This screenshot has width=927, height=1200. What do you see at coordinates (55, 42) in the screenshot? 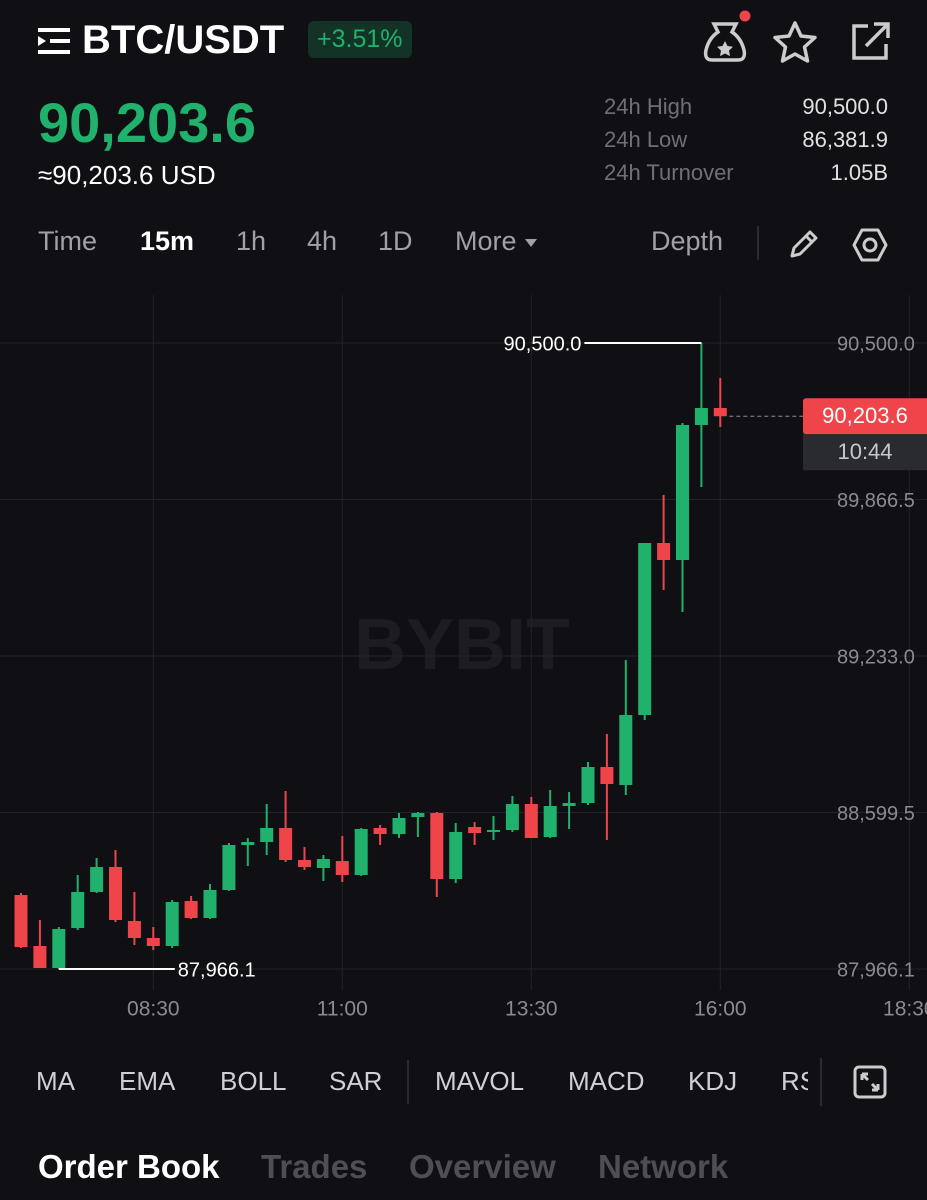
I see `menu-icon` at bounding box center [55, 42].